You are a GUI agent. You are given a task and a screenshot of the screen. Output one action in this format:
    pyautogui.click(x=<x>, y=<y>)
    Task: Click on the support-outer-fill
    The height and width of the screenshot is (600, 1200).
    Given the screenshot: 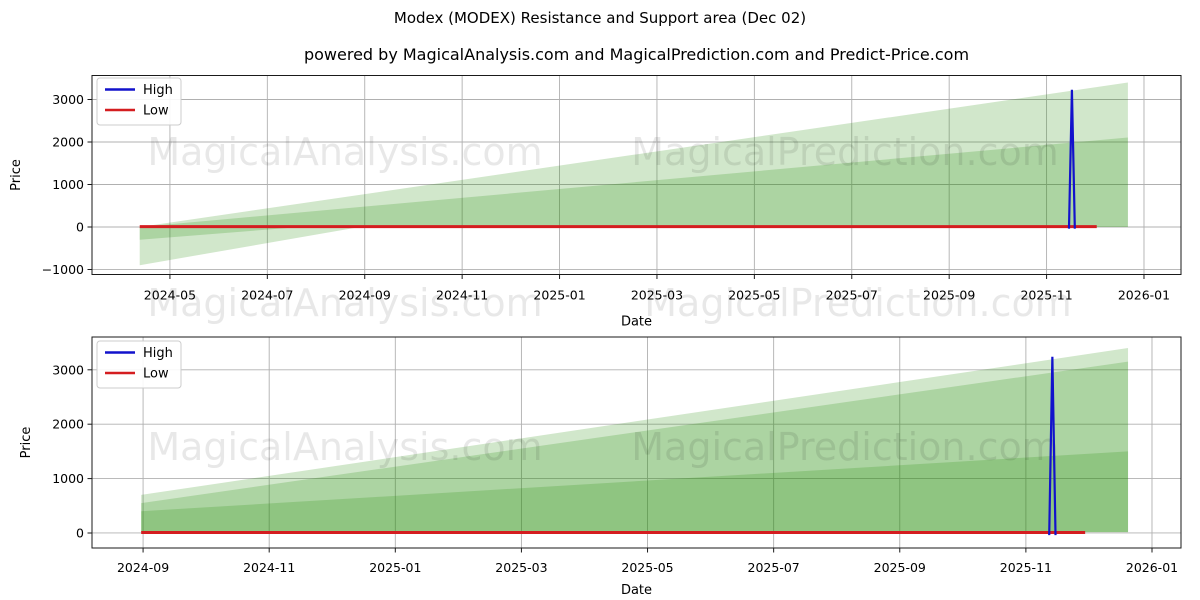 What is the action you would take?
    pyautogui.click(x=249, y=246)
    